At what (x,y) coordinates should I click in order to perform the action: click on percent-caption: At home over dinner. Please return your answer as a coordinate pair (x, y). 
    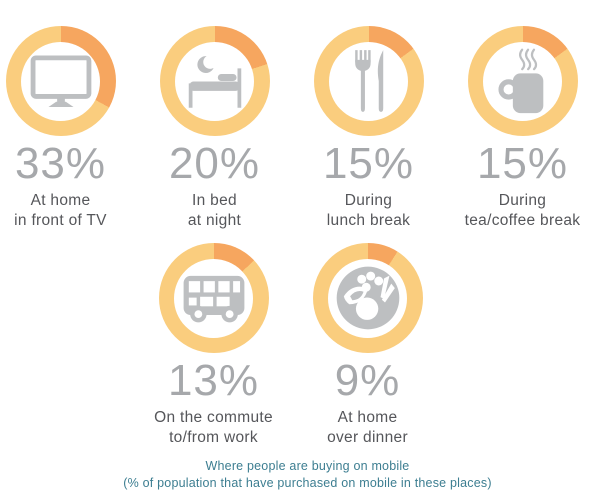
    Looking at the image, I should click on (367, 428).